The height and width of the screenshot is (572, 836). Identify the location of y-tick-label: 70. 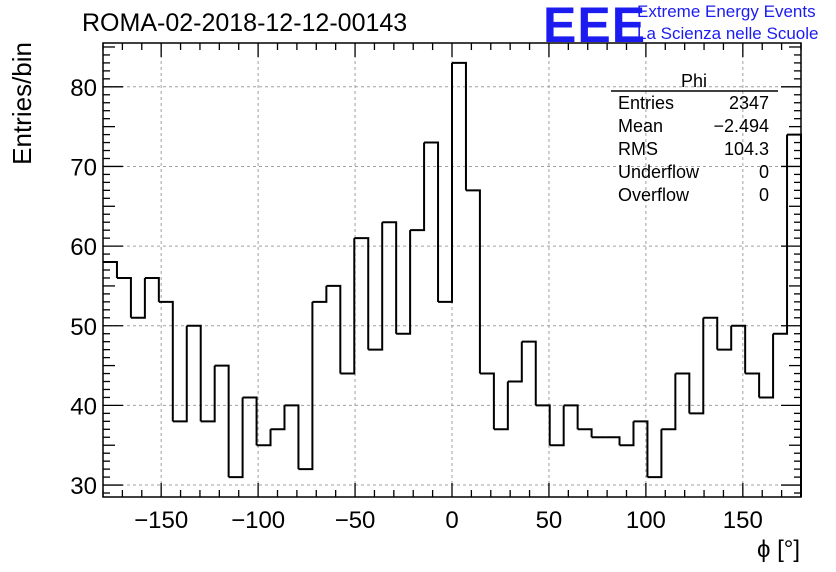
(83, 167).